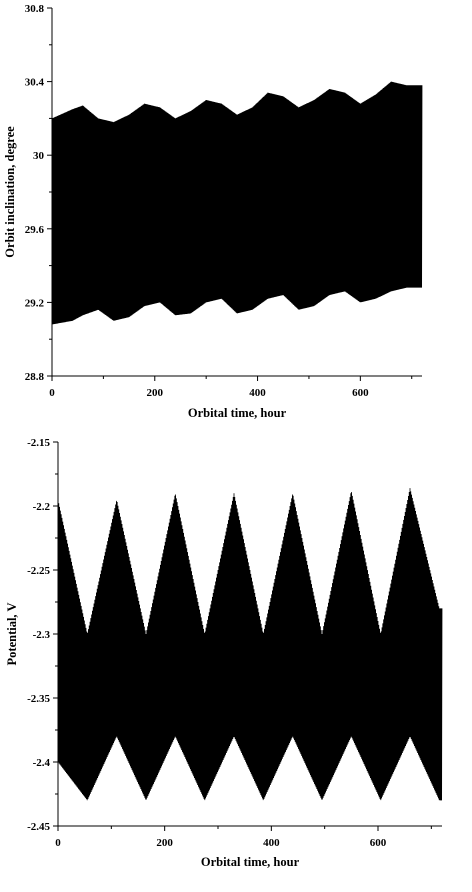 This screenshot has height=892, width=472. I want to click on y-tick-label: 30.8, so click(35, 9).